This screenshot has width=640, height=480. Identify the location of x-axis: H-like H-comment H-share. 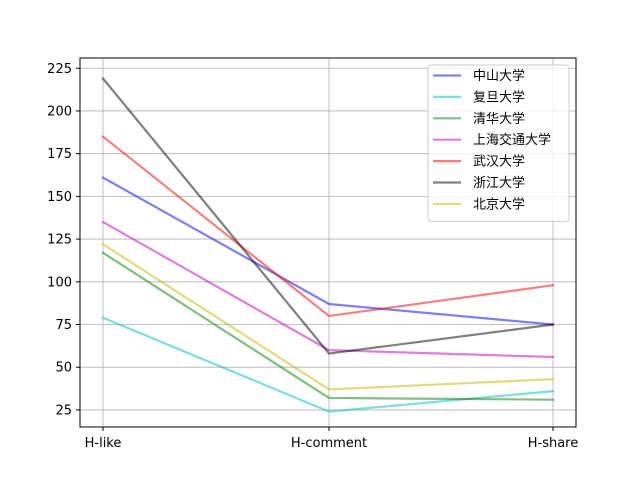
(332, 439).